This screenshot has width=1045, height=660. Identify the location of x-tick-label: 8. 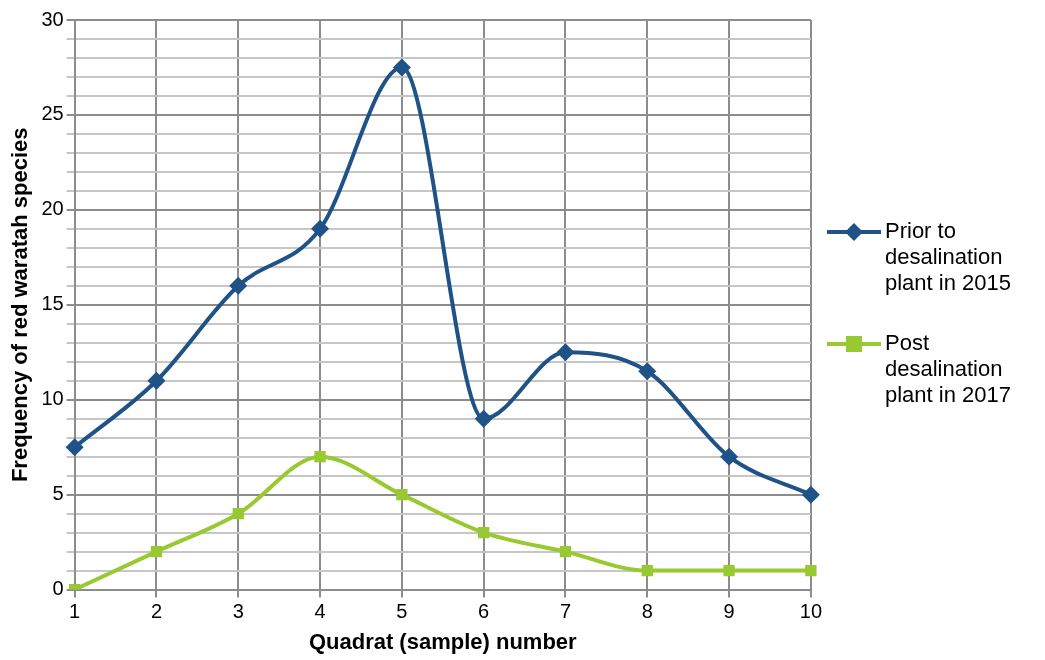
(647, 611).